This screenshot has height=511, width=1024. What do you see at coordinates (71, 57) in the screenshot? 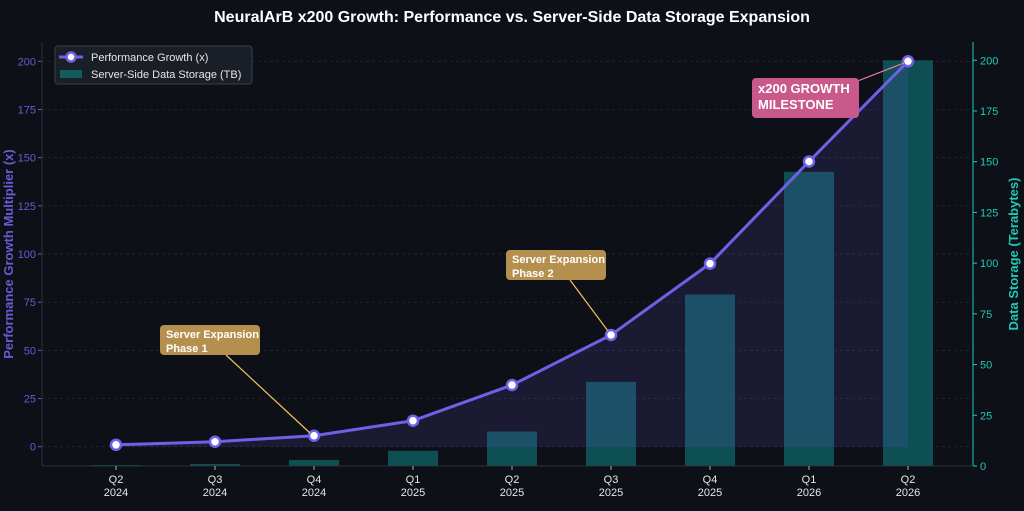
I see `legend-marker` at bounding box center [71, 57].